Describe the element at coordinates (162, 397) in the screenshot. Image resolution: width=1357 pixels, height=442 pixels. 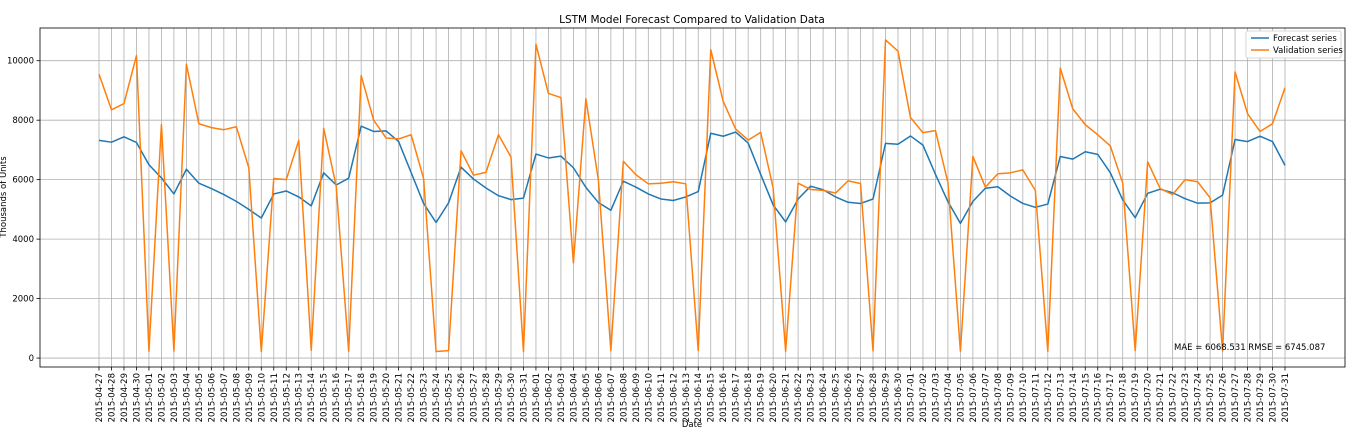
I see `x-tick-label: 2015-05-02` at that location.